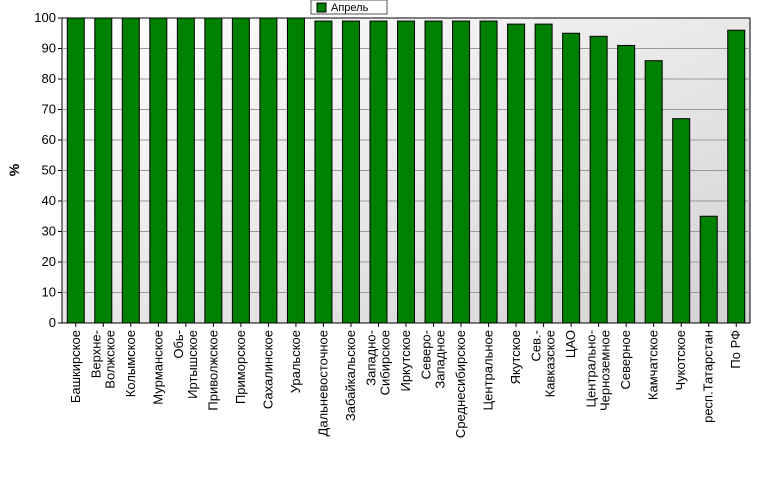  I want to click on y-axis-ticks: 0 10 20 30 40 50 60 70 80 90 100, so click(48, 170).